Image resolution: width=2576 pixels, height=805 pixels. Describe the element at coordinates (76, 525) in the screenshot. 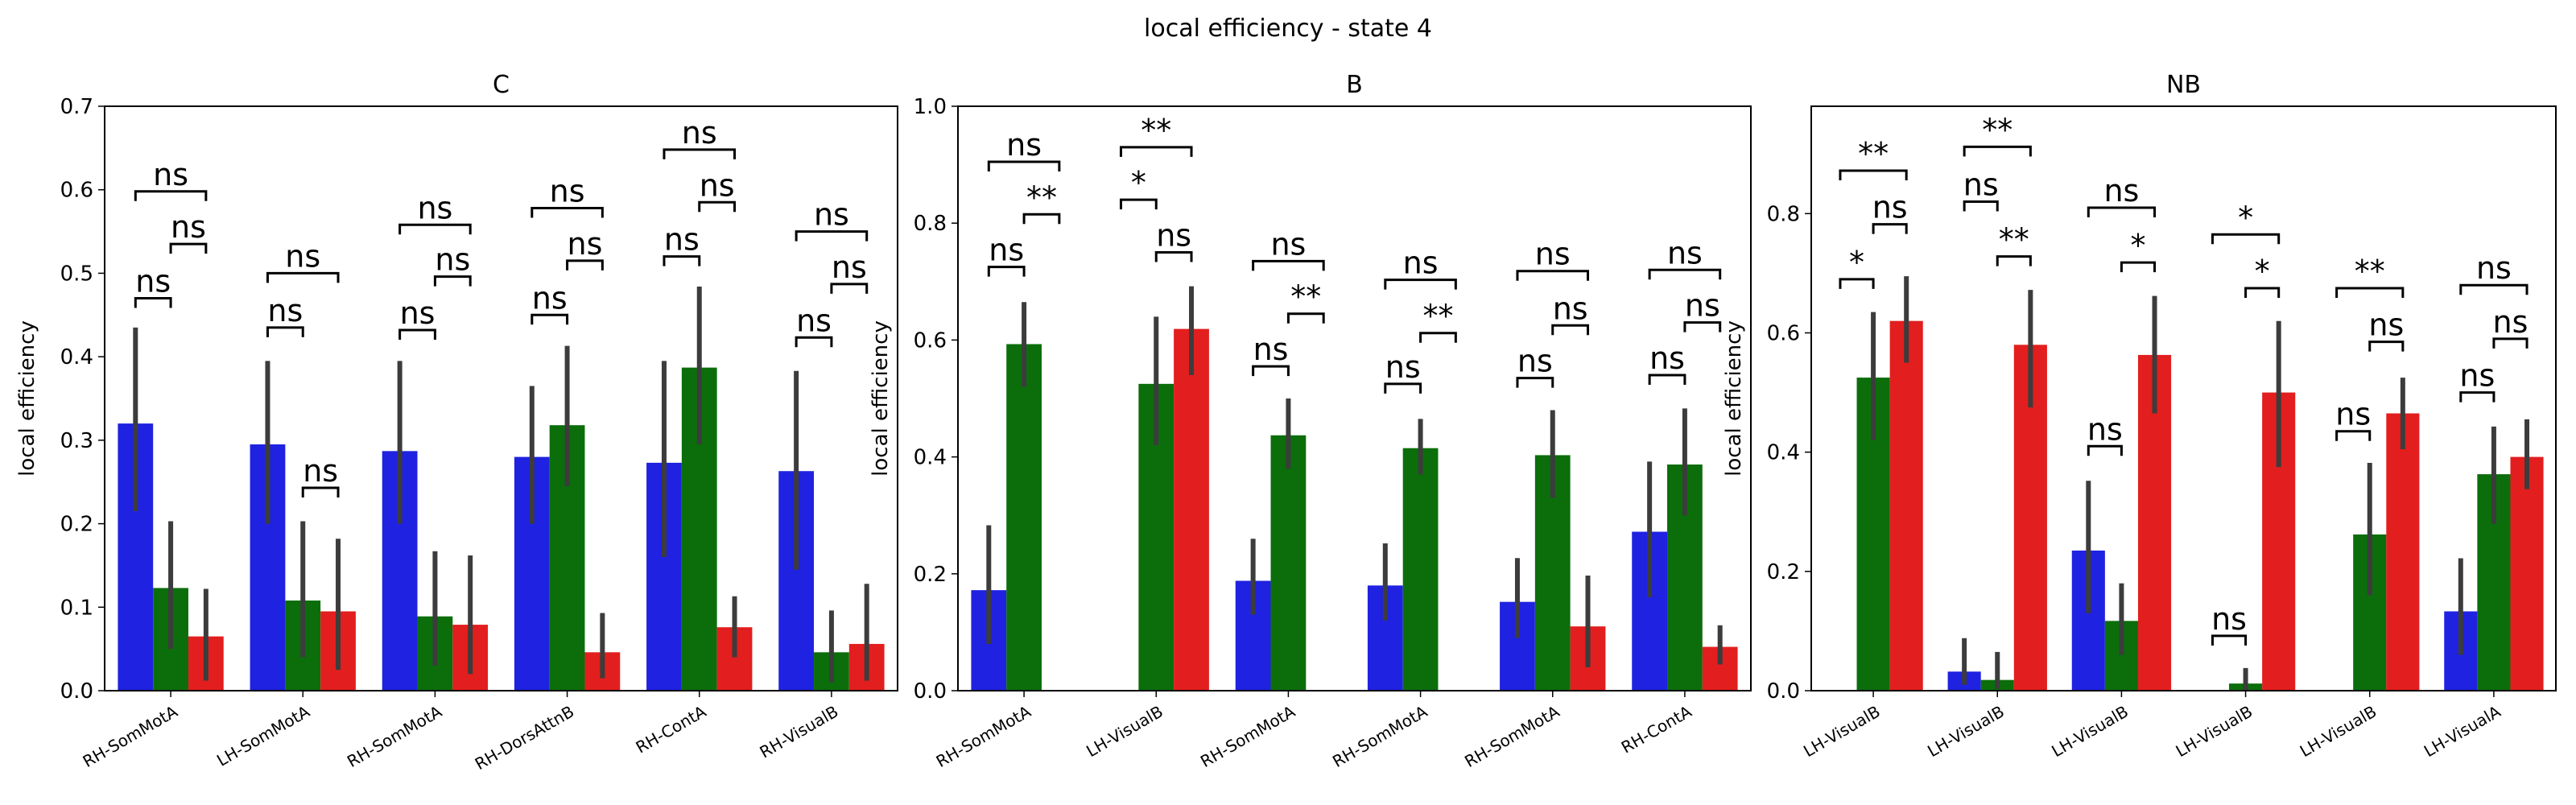

I see `y-tick-label: 0.2` at that location.